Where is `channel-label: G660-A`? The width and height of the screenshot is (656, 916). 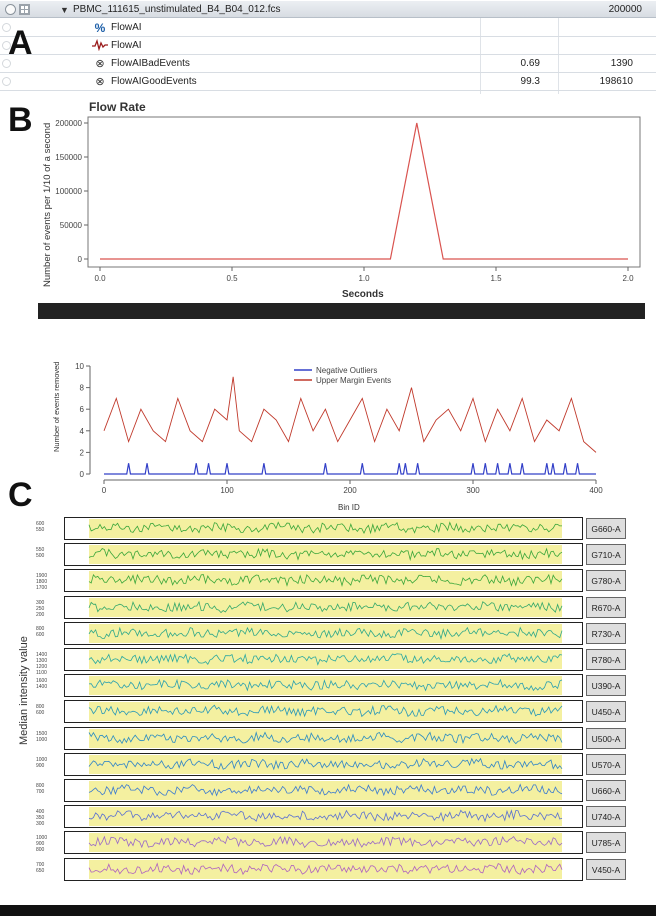
channel-label: G660-A is located at coordinates (606, 528).